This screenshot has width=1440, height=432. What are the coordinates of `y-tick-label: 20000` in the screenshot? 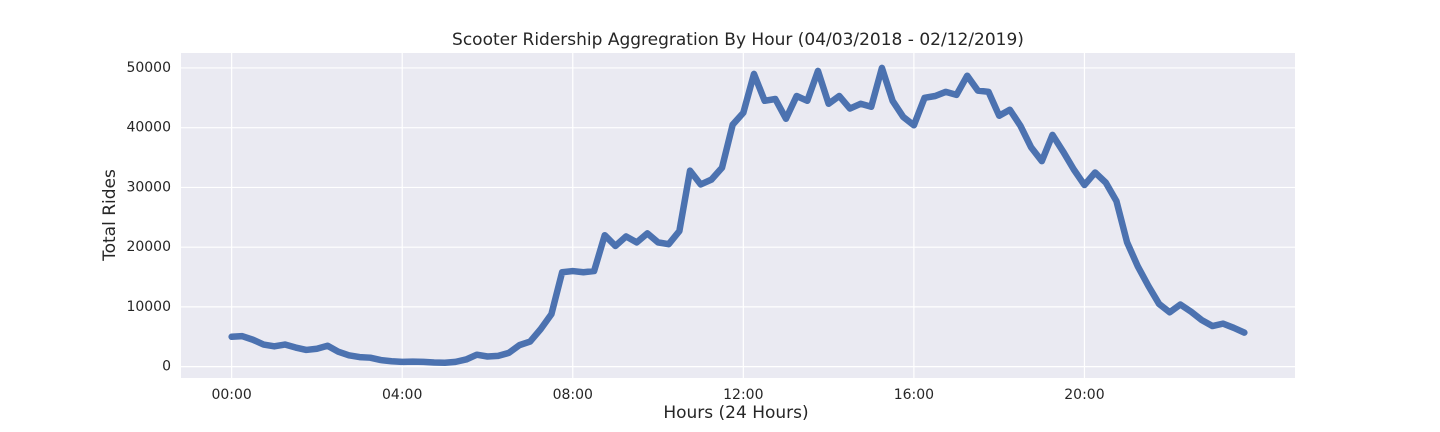 It's located at (148, 247).